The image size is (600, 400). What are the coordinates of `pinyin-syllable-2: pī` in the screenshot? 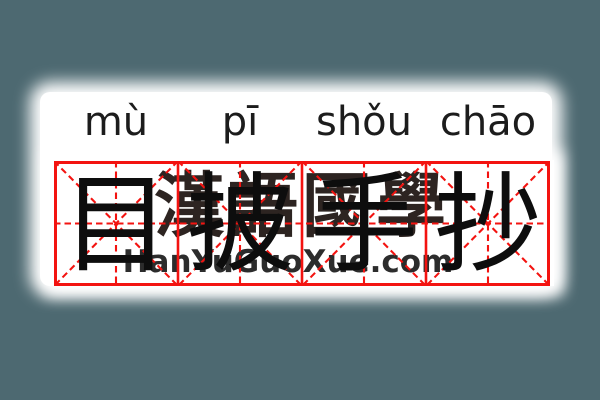 It's located at (240, 122).